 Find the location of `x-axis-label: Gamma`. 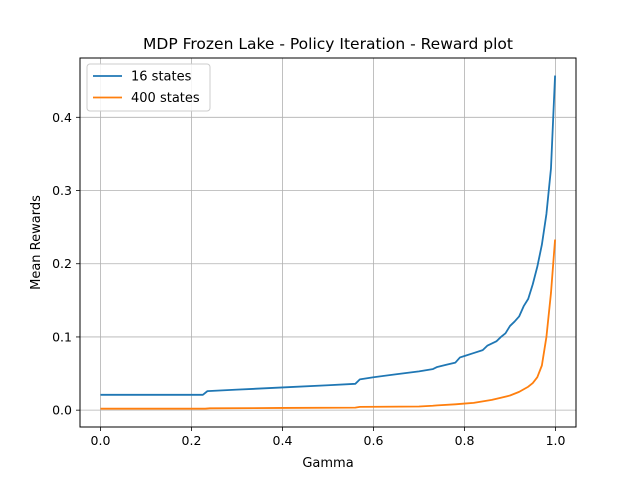

x-axis-label: Gamma is located at coordinates (327, 463).